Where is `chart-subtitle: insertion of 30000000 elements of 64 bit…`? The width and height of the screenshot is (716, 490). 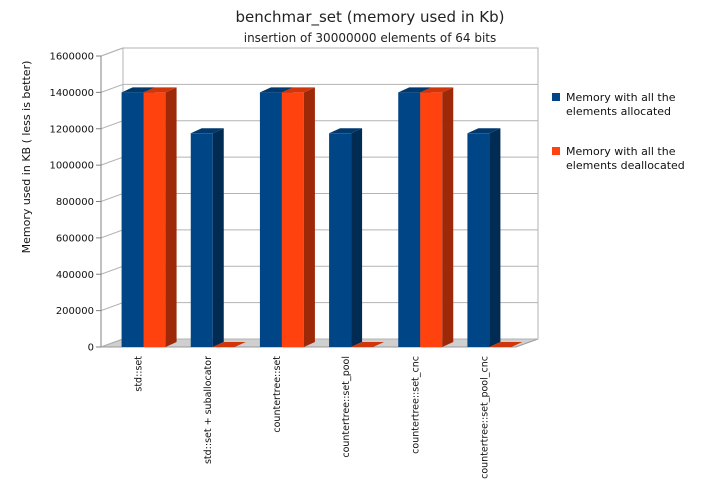 chart-subtitle: insertion of 30000000 elements of 64 bit… is located at coordinates (370, 38).